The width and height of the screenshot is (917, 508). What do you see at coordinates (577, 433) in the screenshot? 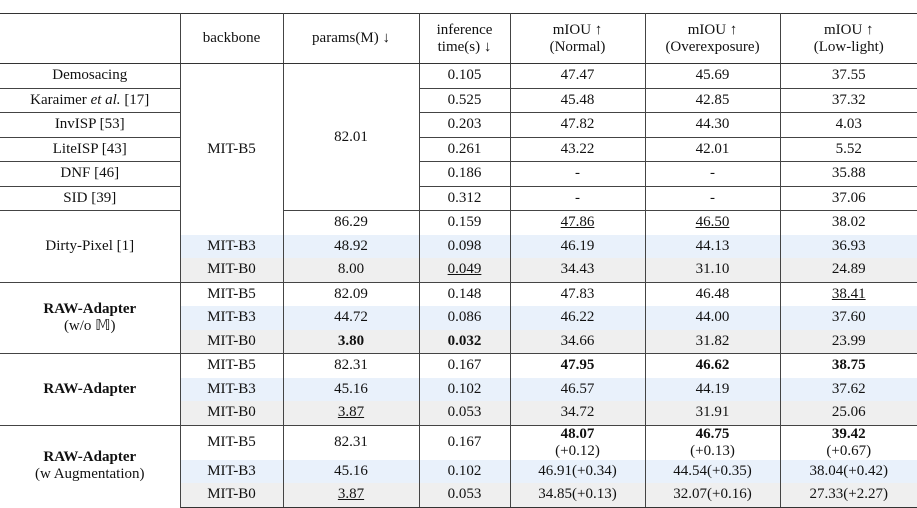
I see `normal-text: 48.07` at bounding box center [577, 433].